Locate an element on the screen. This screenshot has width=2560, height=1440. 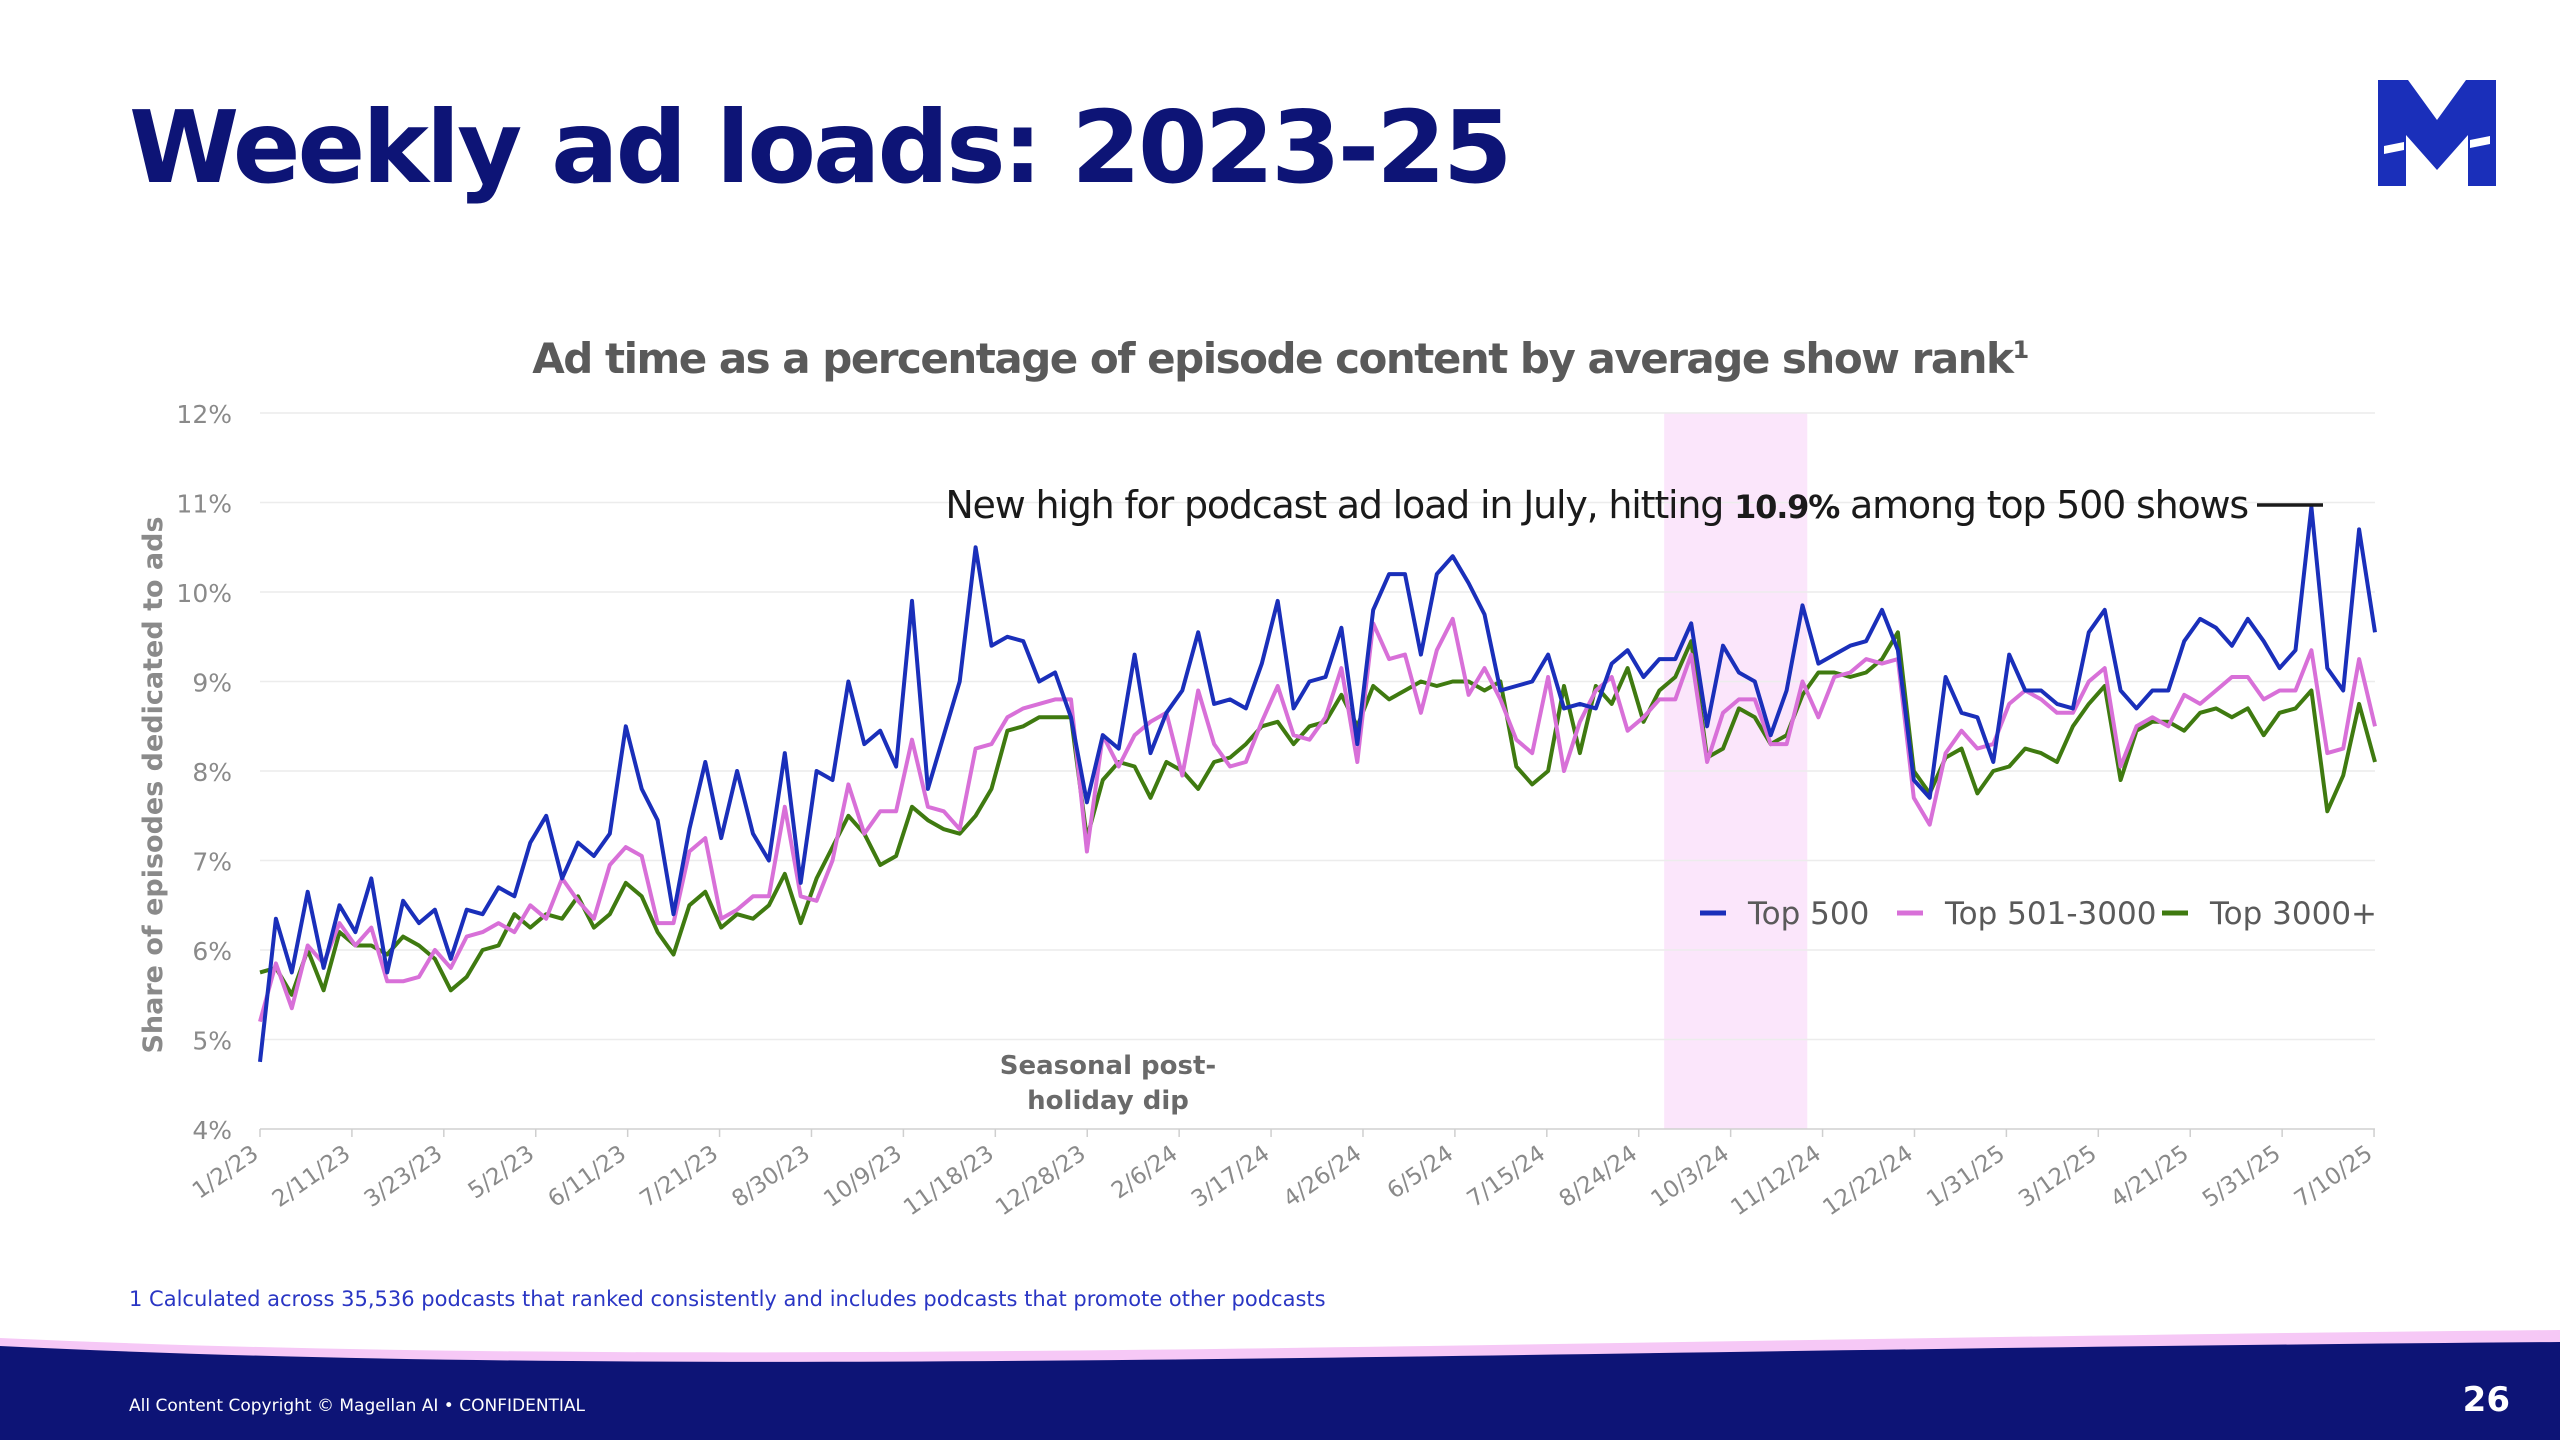
footer-bar is located at coordinates (1280, 1385).